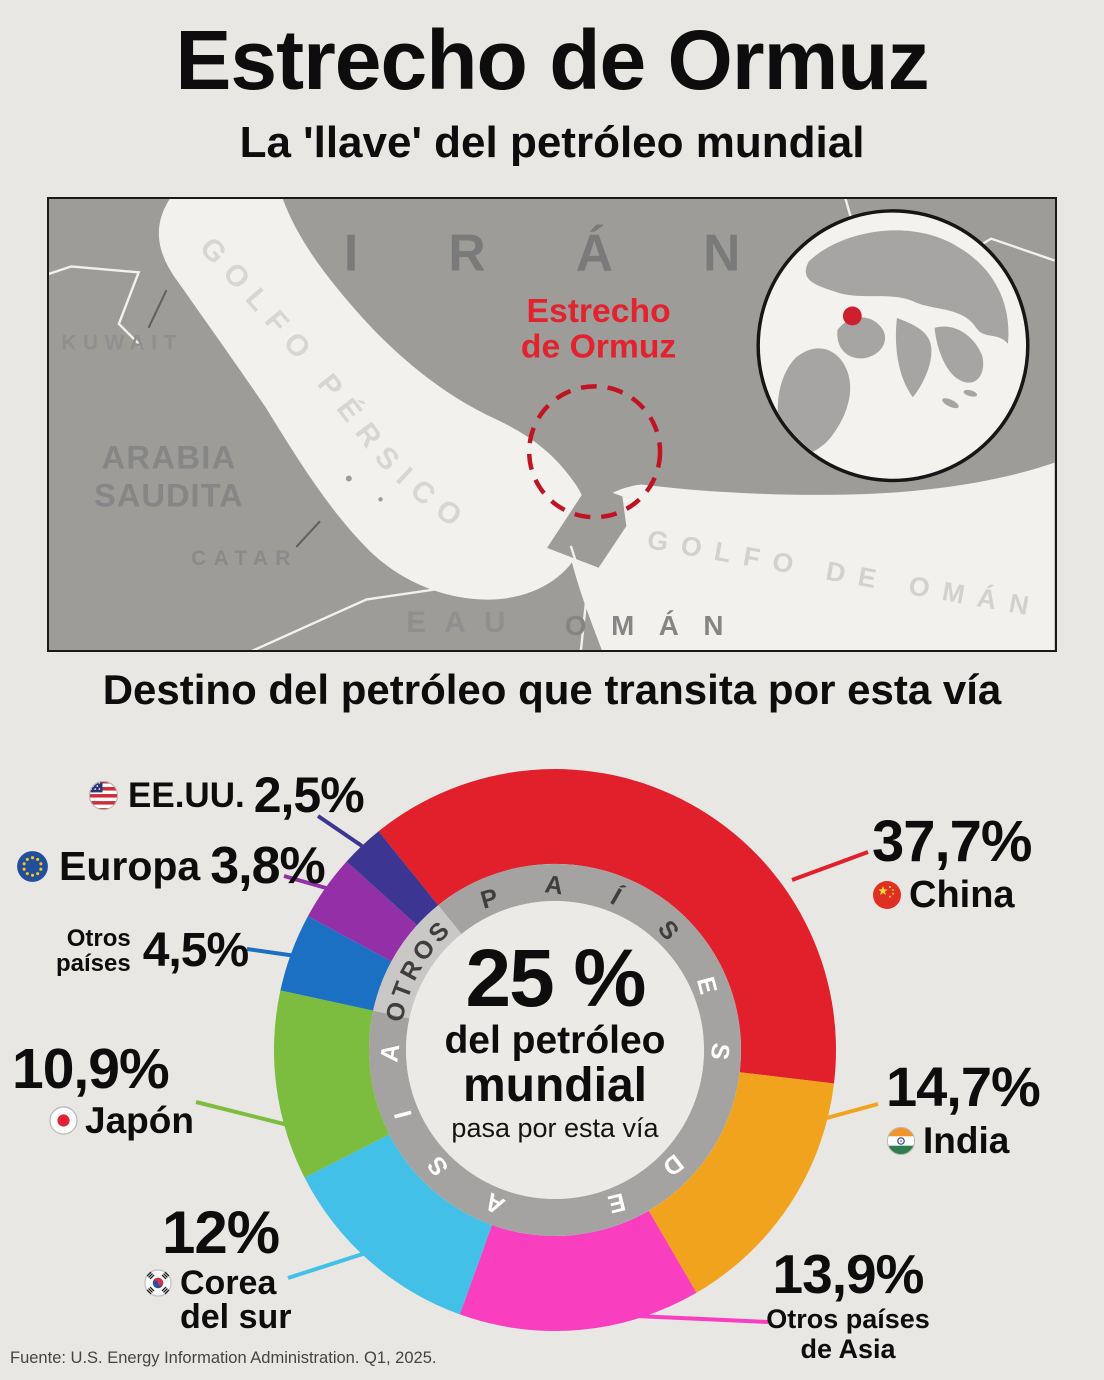 Image resolution: width=1104 pixels, height=1380 pixels. I want to click on label-eeuu: EE.UU. 2,5%, so click(226, 795).